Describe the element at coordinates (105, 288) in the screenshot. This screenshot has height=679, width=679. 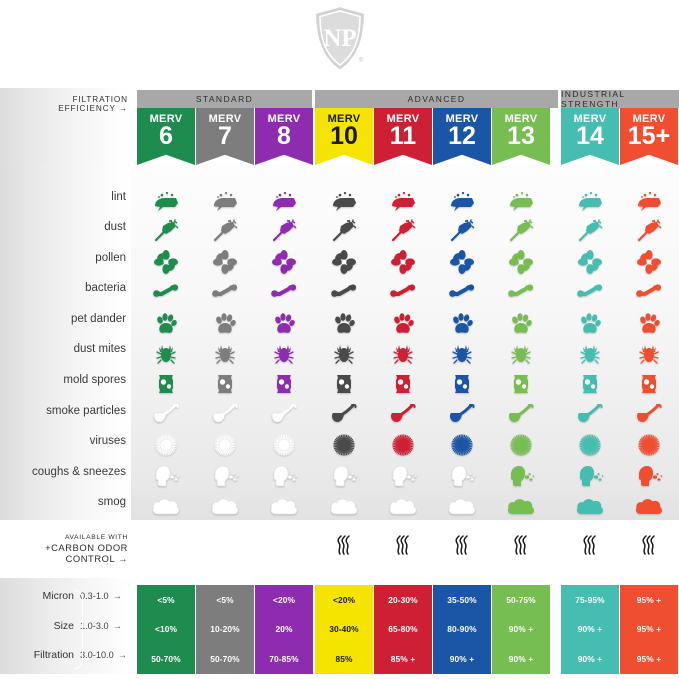
I see `row-label-bacteria: bacteria` at that location.